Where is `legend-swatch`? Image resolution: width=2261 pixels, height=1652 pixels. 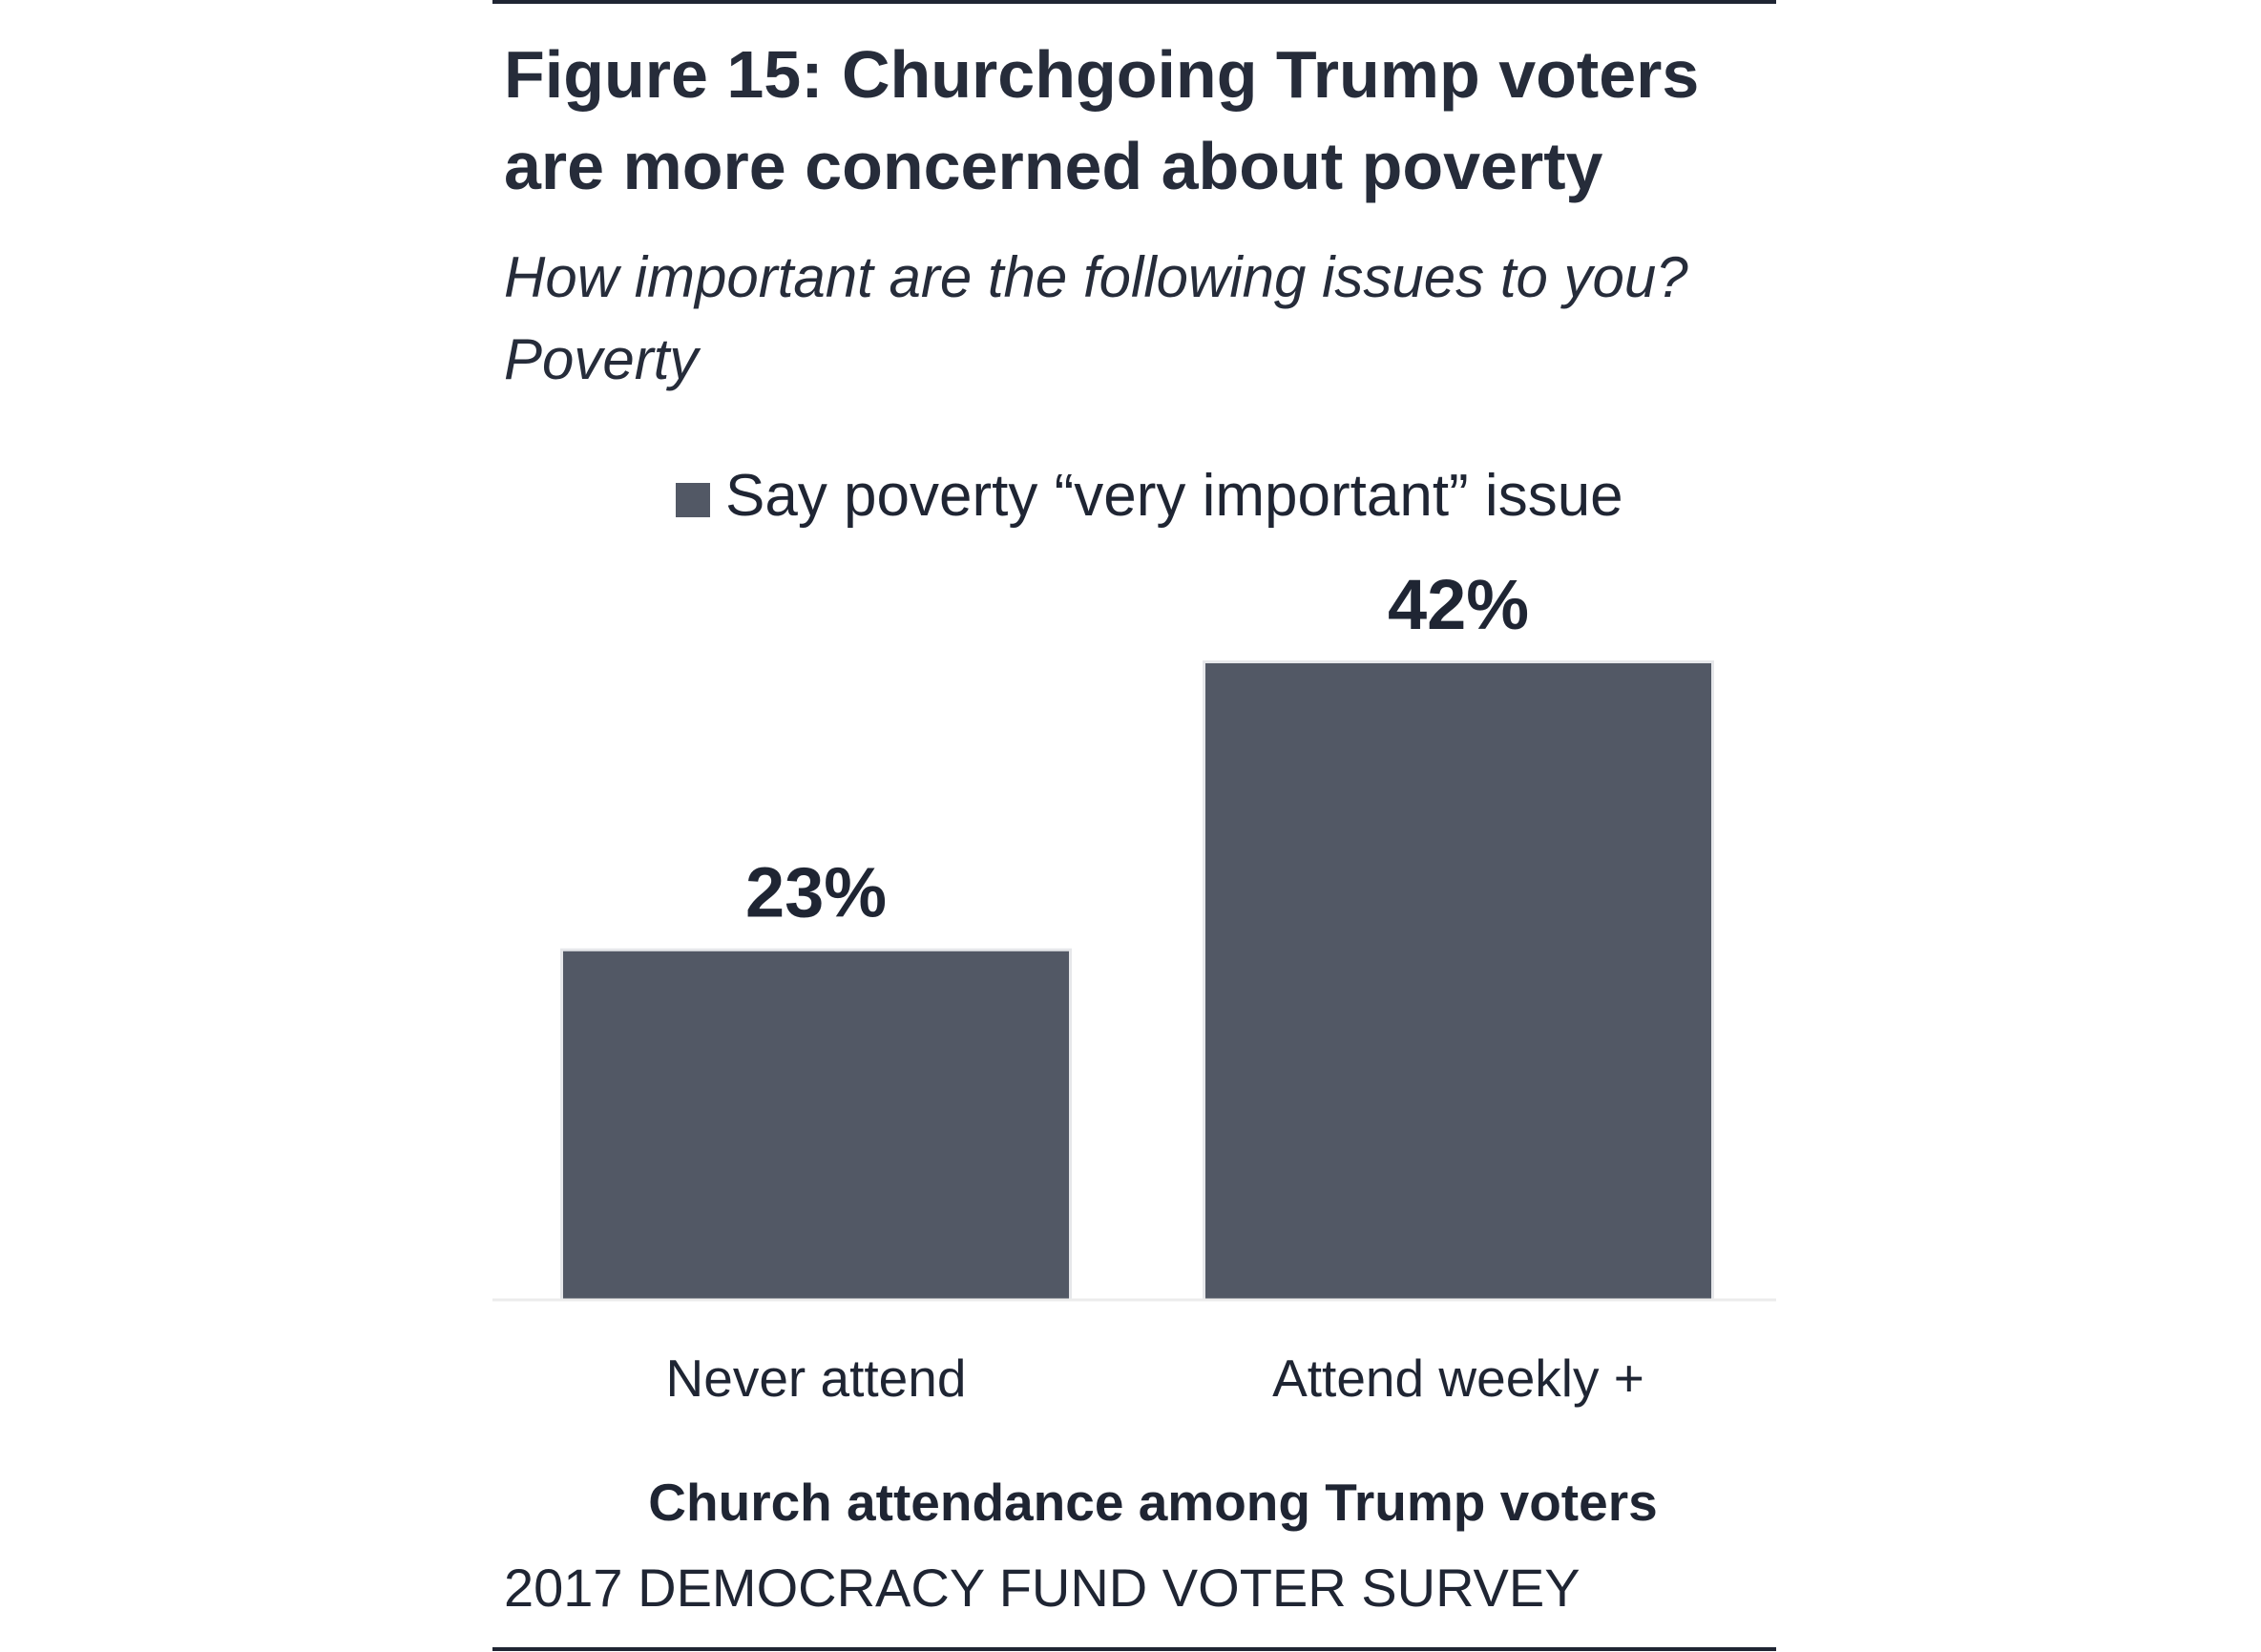
legend-swatch is located at coordinates (693, 500).